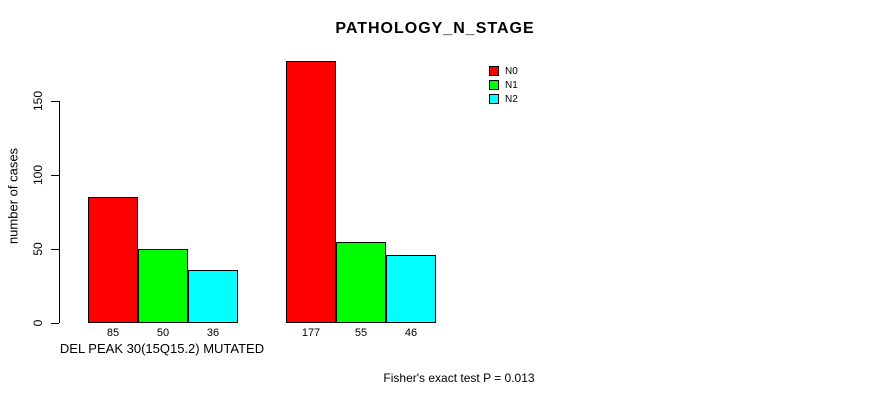  I want to click on bar-n2-group2, so click(411, 289).